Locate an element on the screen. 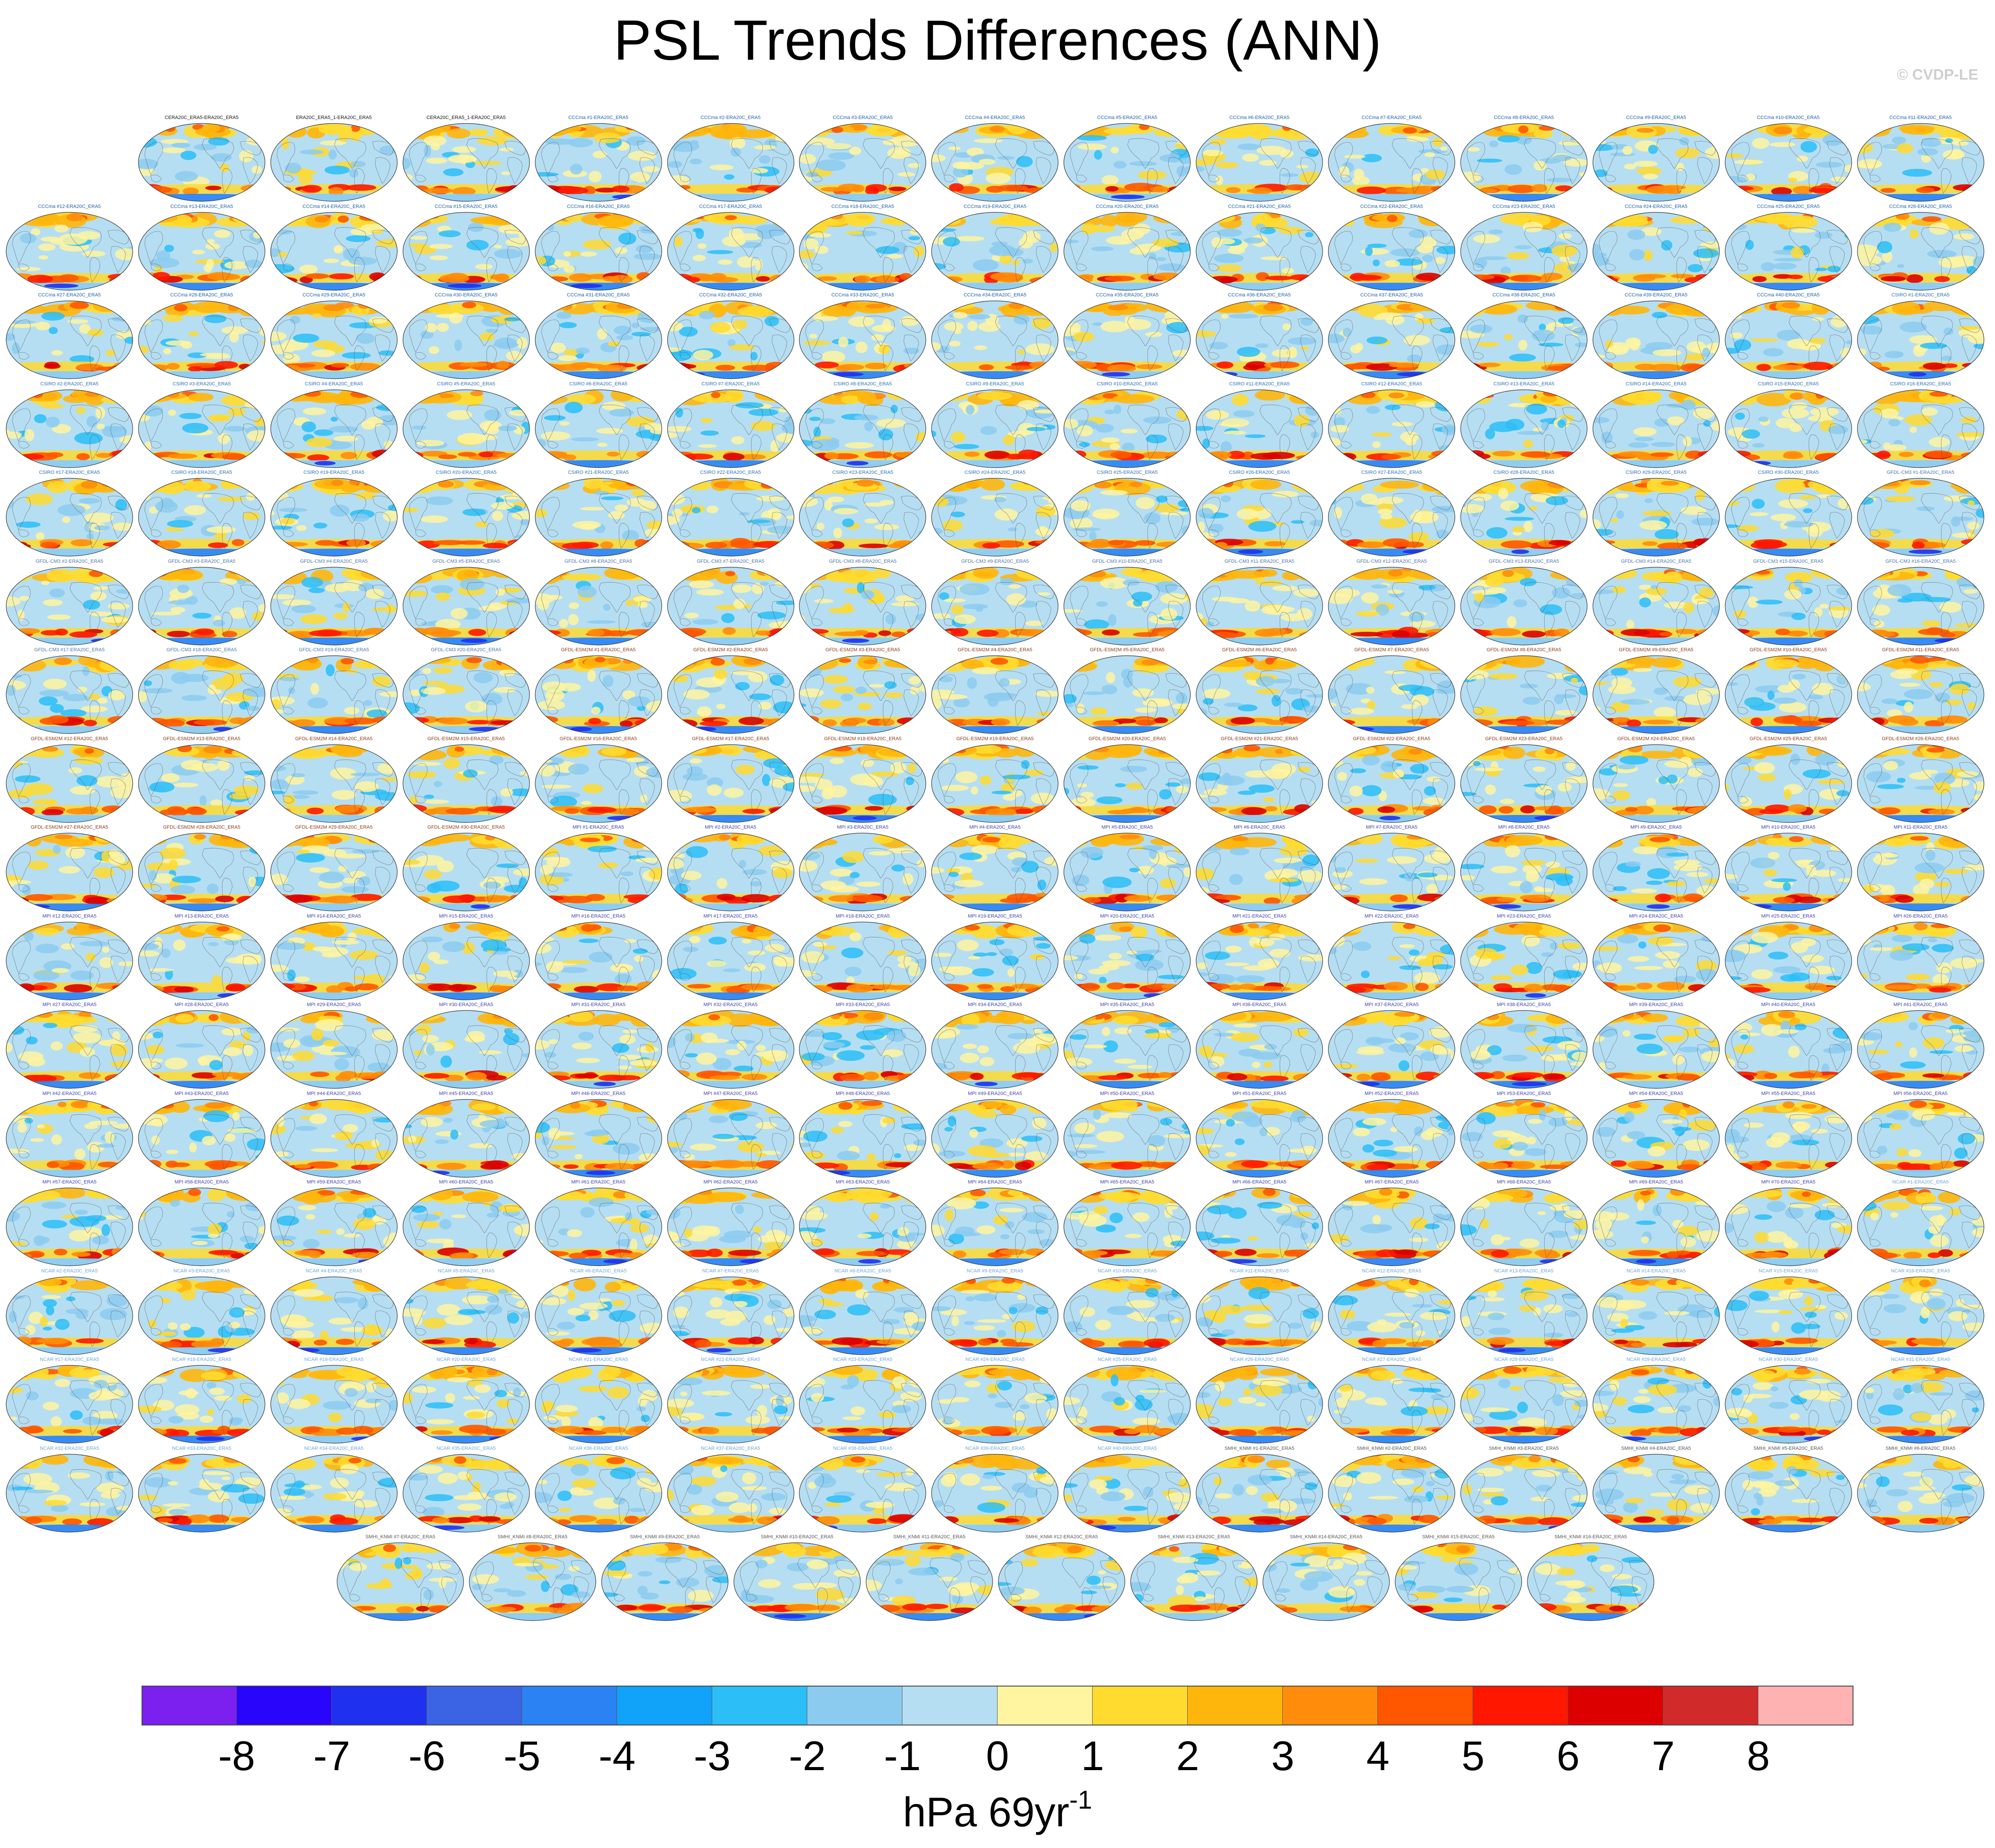 The width and height of the screenshot is (1995, 1848). map-panel: CCCma #17-ERA20C_ERA5 is located at coordinates (731, 248).